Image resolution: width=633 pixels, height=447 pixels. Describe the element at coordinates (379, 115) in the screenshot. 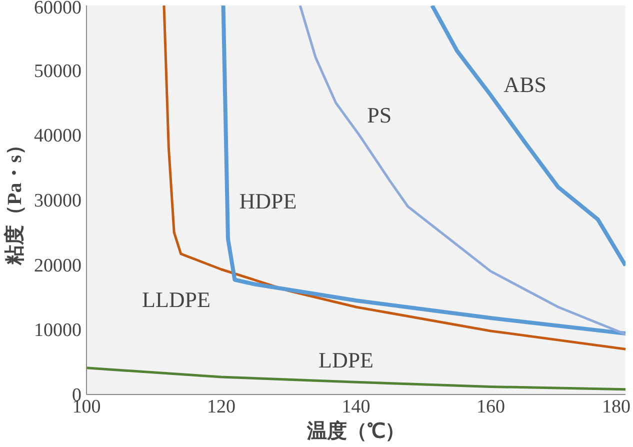

I see `series-label: PS` at that location.